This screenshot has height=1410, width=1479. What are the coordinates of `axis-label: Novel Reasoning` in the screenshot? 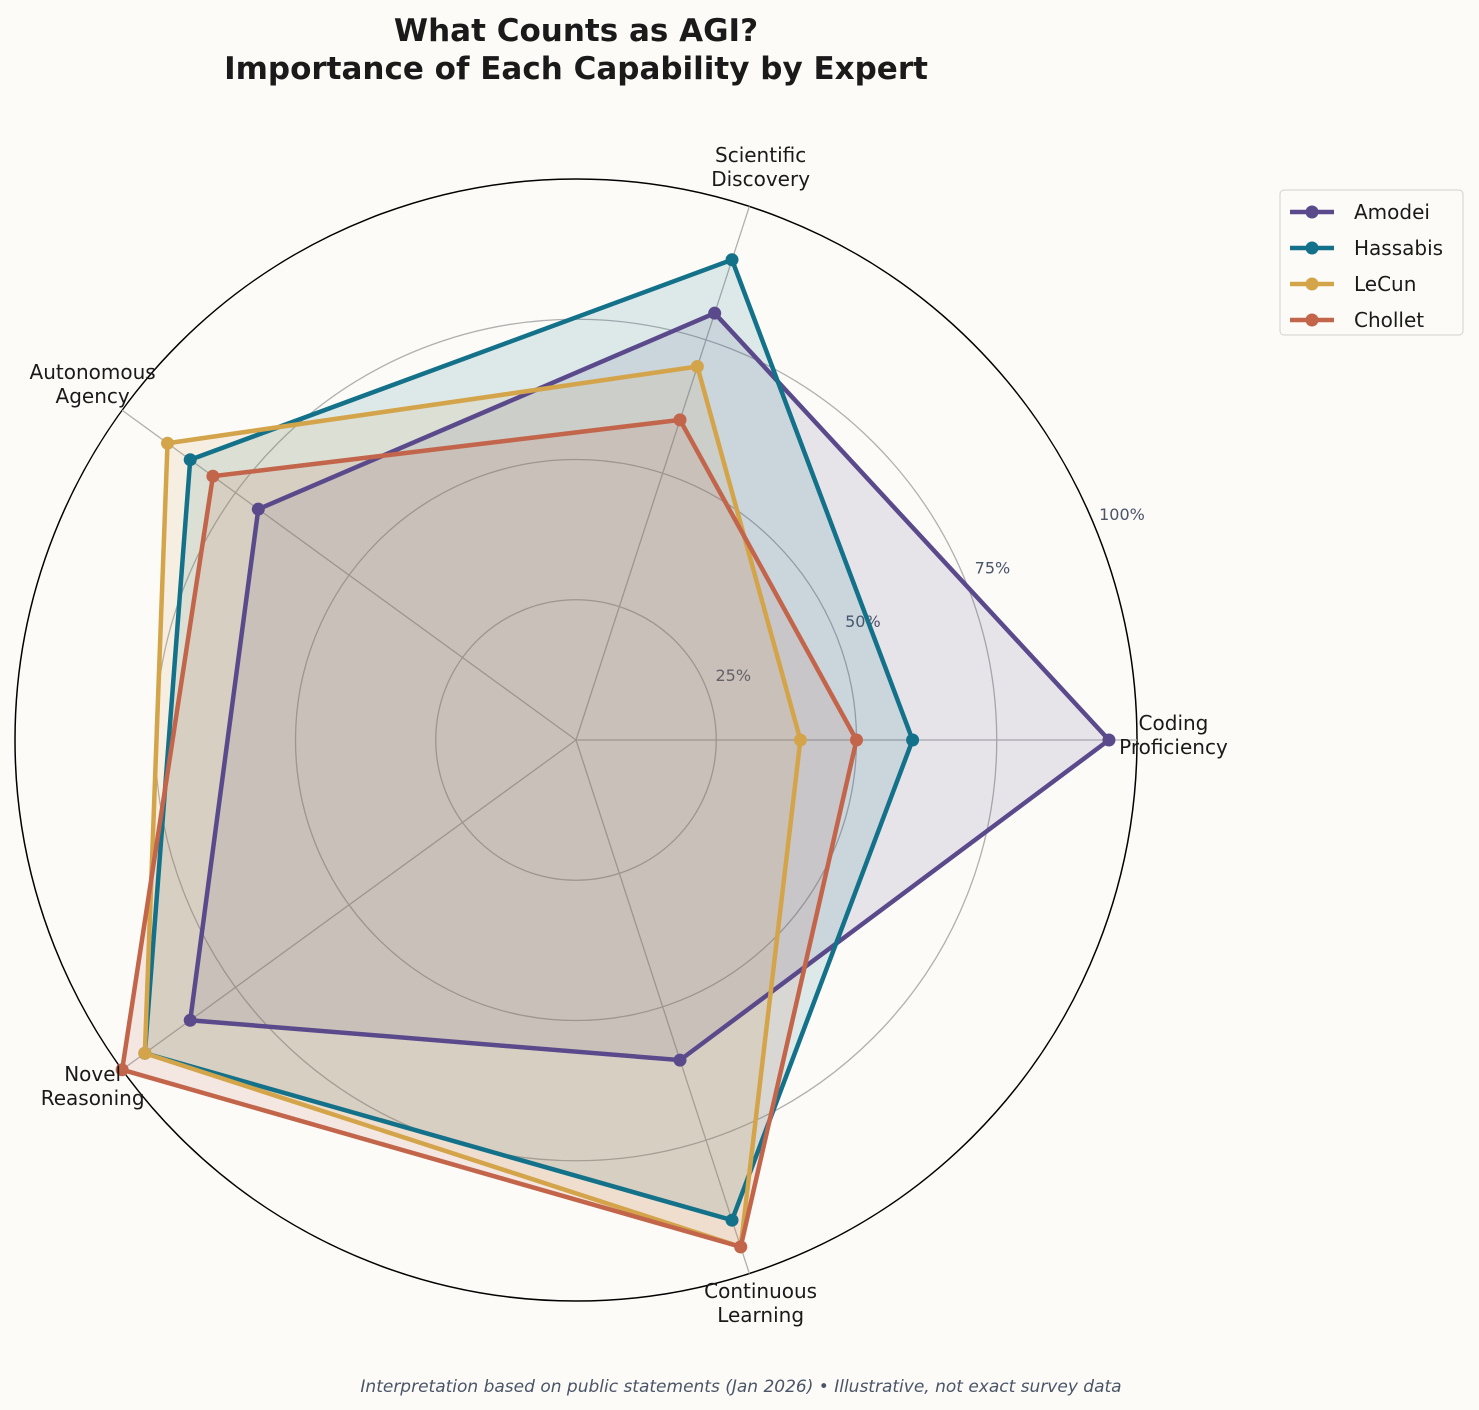 It's located at (93, 1086).